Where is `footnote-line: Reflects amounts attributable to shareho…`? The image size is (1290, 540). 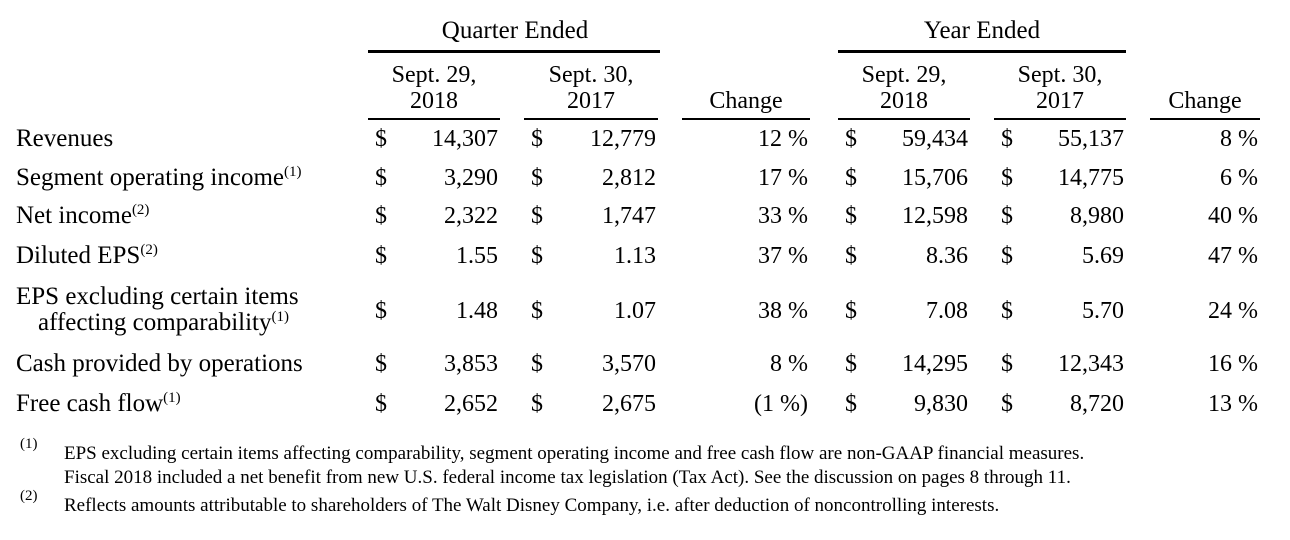
footnote-line: Reflects amounts attributable to shareho… is located at coordinates (532, 505).